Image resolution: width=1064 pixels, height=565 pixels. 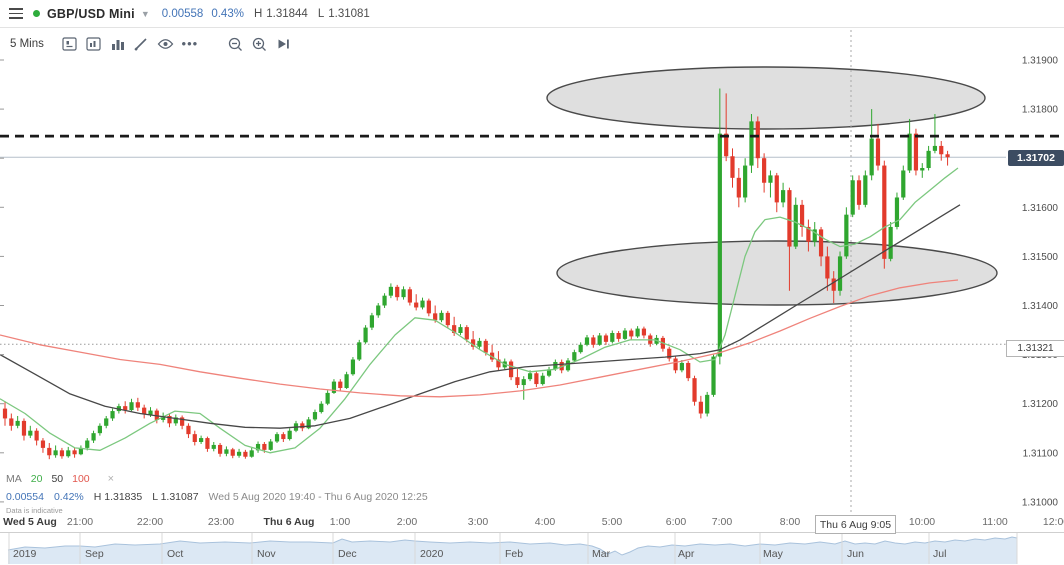 I want to click on market-open-dot-icon, so click(x=36, y=13).